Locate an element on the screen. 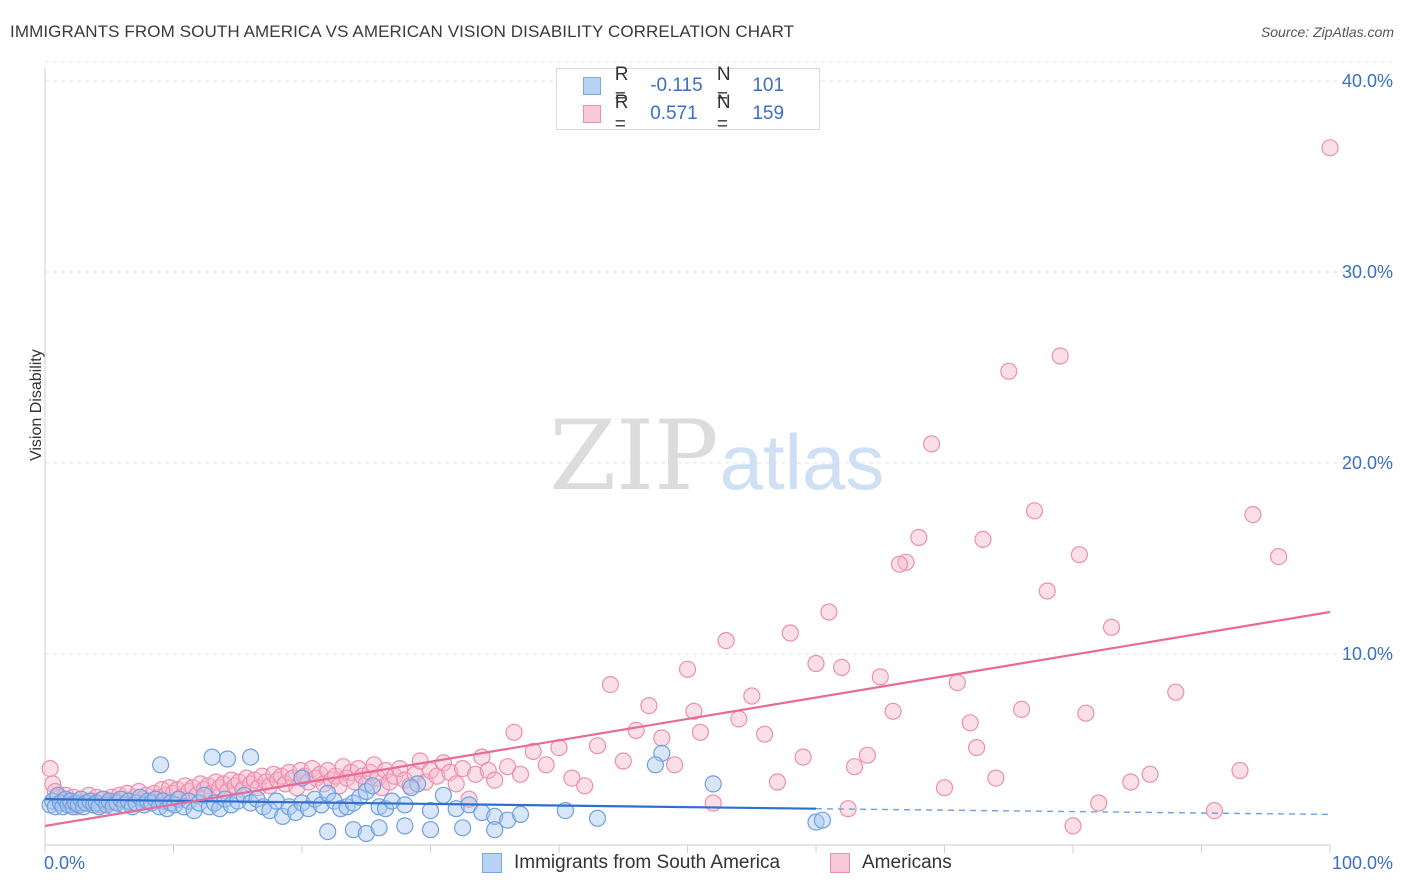 This screenshot has height=892, width=1406. legend-row-pink: R = 0.571 N = 159 is located at coordinates (701, 113).